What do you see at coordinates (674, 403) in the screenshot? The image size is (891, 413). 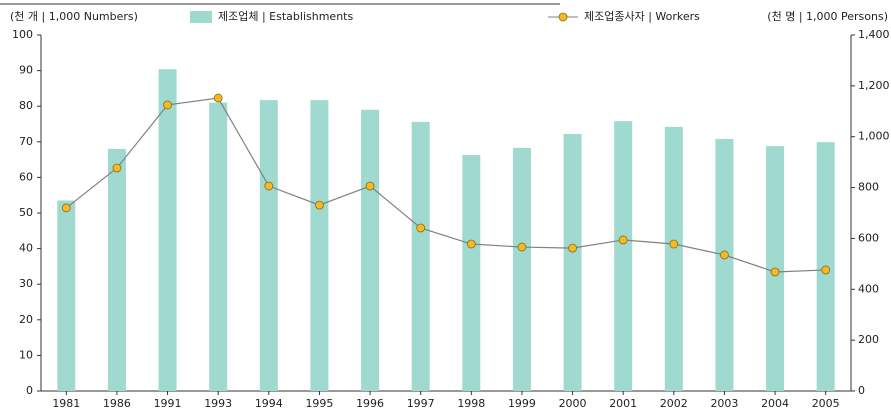 I see `x-tick-label: 2002` at bounding box center [674, 403].